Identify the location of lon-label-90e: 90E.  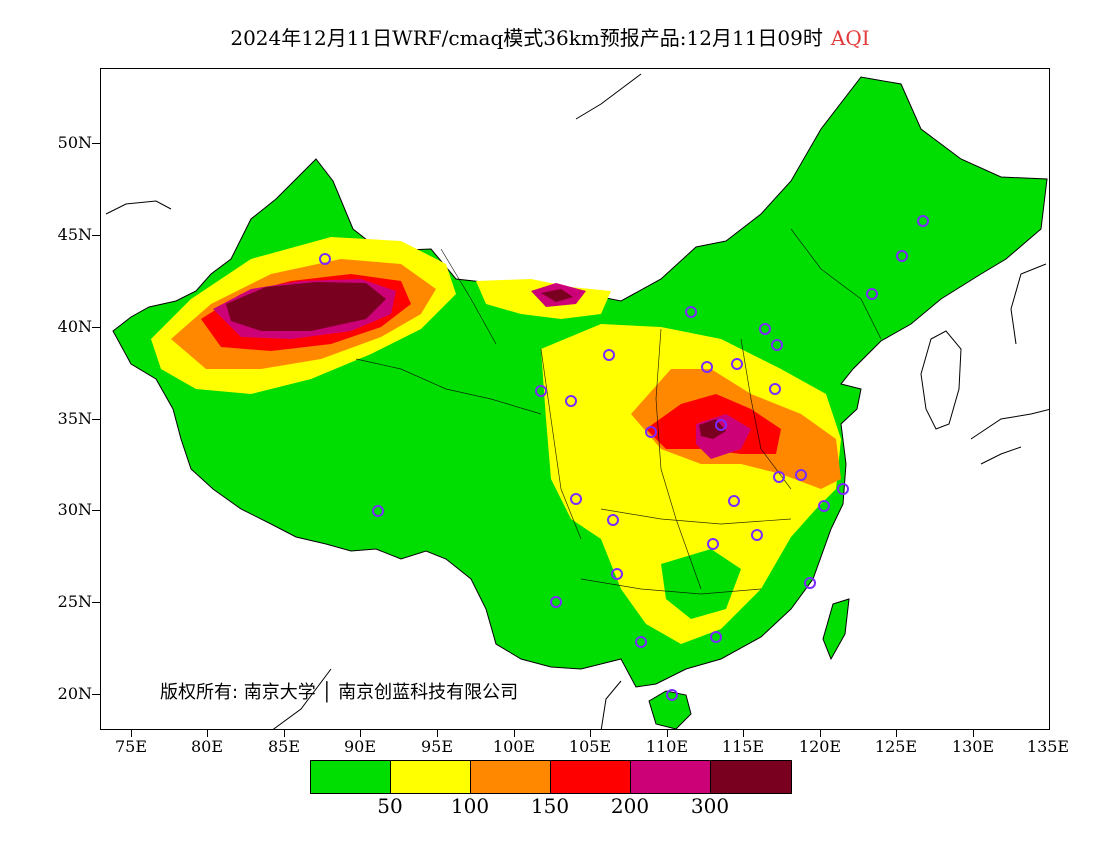
(360, 746).